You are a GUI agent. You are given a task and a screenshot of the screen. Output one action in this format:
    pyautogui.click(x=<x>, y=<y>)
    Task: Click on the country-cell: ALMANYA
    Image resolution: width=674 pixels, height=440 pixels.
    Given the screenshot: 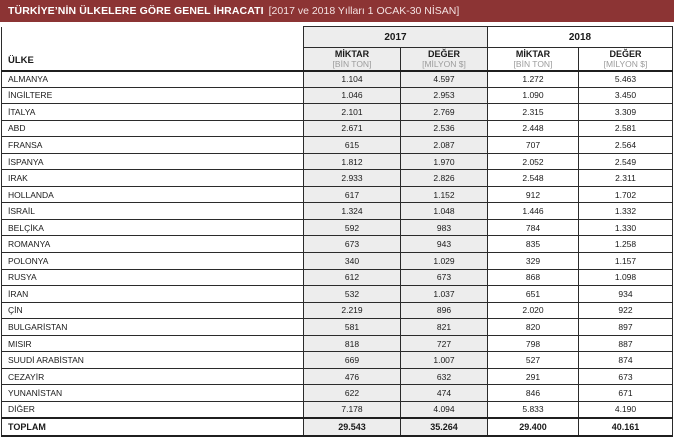 What is the action you would take?
    pyautogui.click(x=152, y=79)
    